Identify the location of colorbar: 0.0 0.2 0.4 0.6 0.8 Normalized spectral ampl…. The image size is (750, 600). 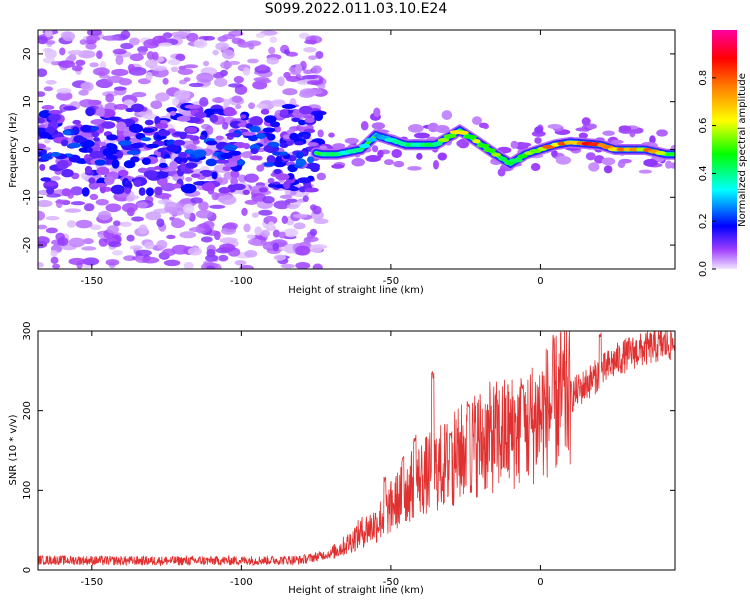
(723, 153).